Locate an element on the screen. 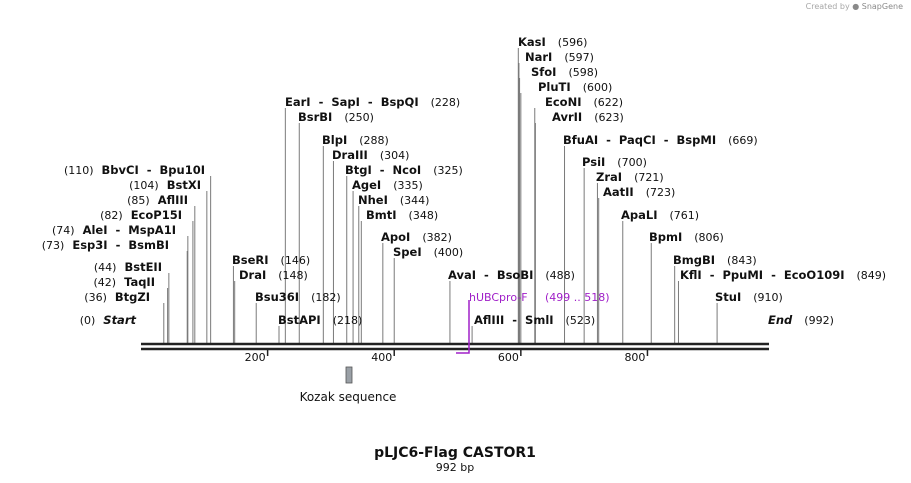 The height and width of the screenshot is (483, 911). site-bmgbi: BmgBI (843) is located at coordinates (715, 298).